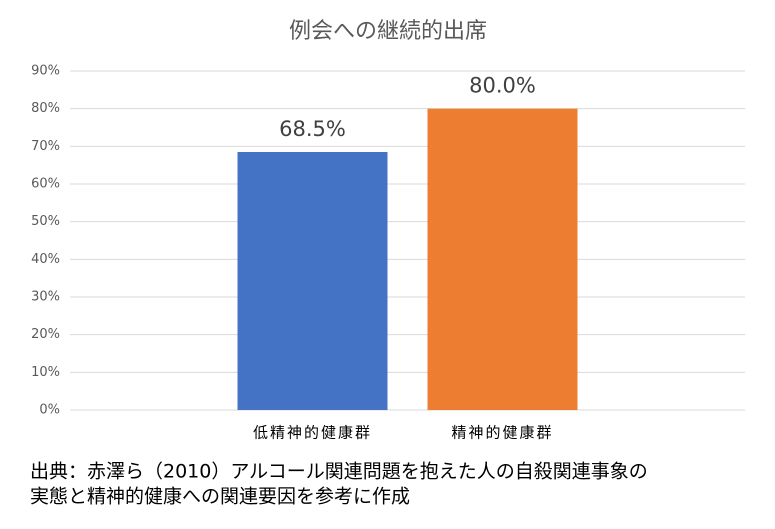 This screenshot has height=529, width=775. Describe the element at coordinates (502, 86) in the screenshot. I see `data-label: 80.0%` at that location.